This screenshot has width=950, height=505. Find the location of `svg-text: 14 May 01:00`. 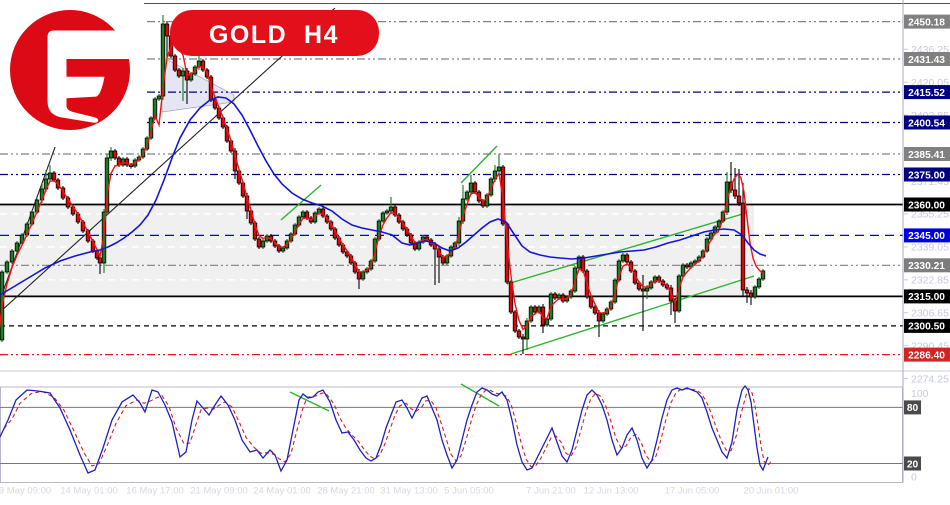

svg-text: 14 May 01:00 is located at coordinates (89, 491).